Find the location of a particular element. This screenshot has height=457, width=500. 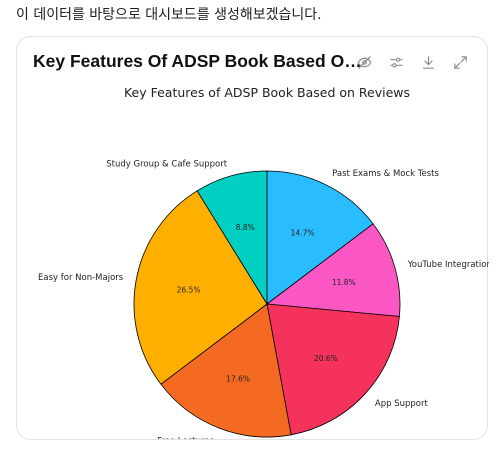

pie-slice-past-exams-mock-tests is located at coordinates (320, 237).